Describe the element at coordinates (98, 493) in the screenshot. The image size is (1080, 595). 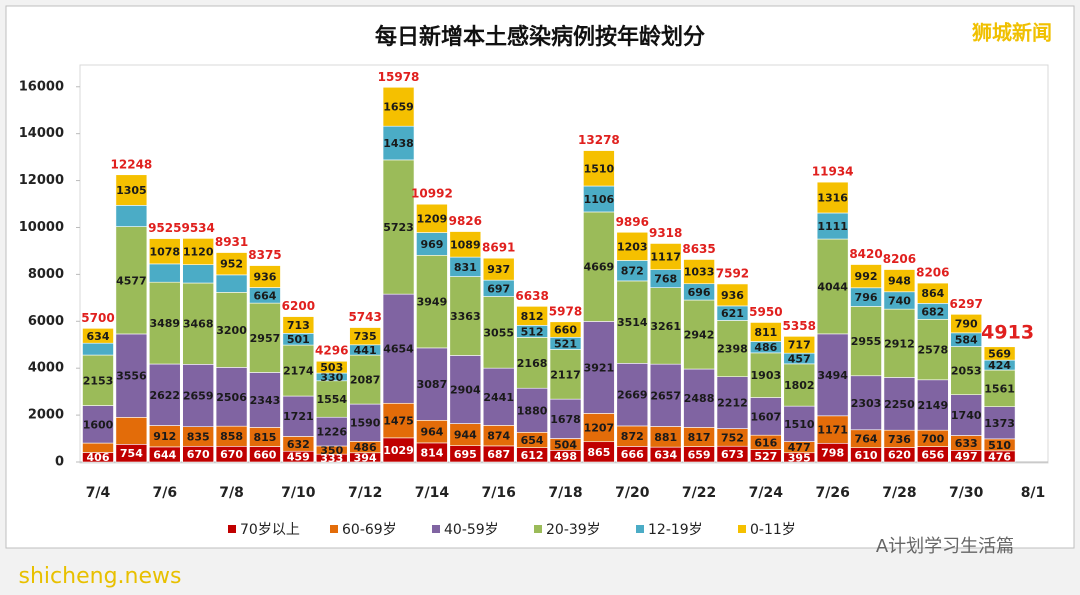
I see `x-tick-label: 7/4` at that location.